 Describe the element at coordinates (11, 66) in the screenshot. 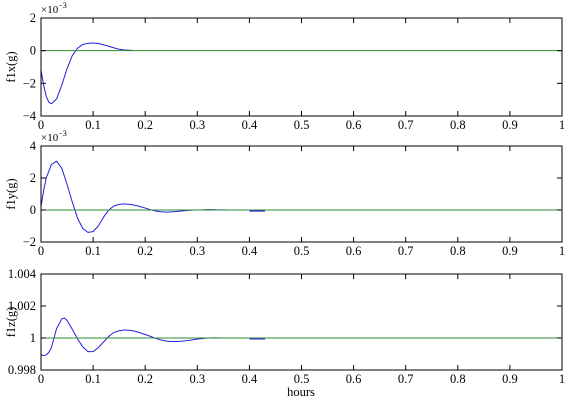

I see `y-axis-label: f1x(g)` at that location.